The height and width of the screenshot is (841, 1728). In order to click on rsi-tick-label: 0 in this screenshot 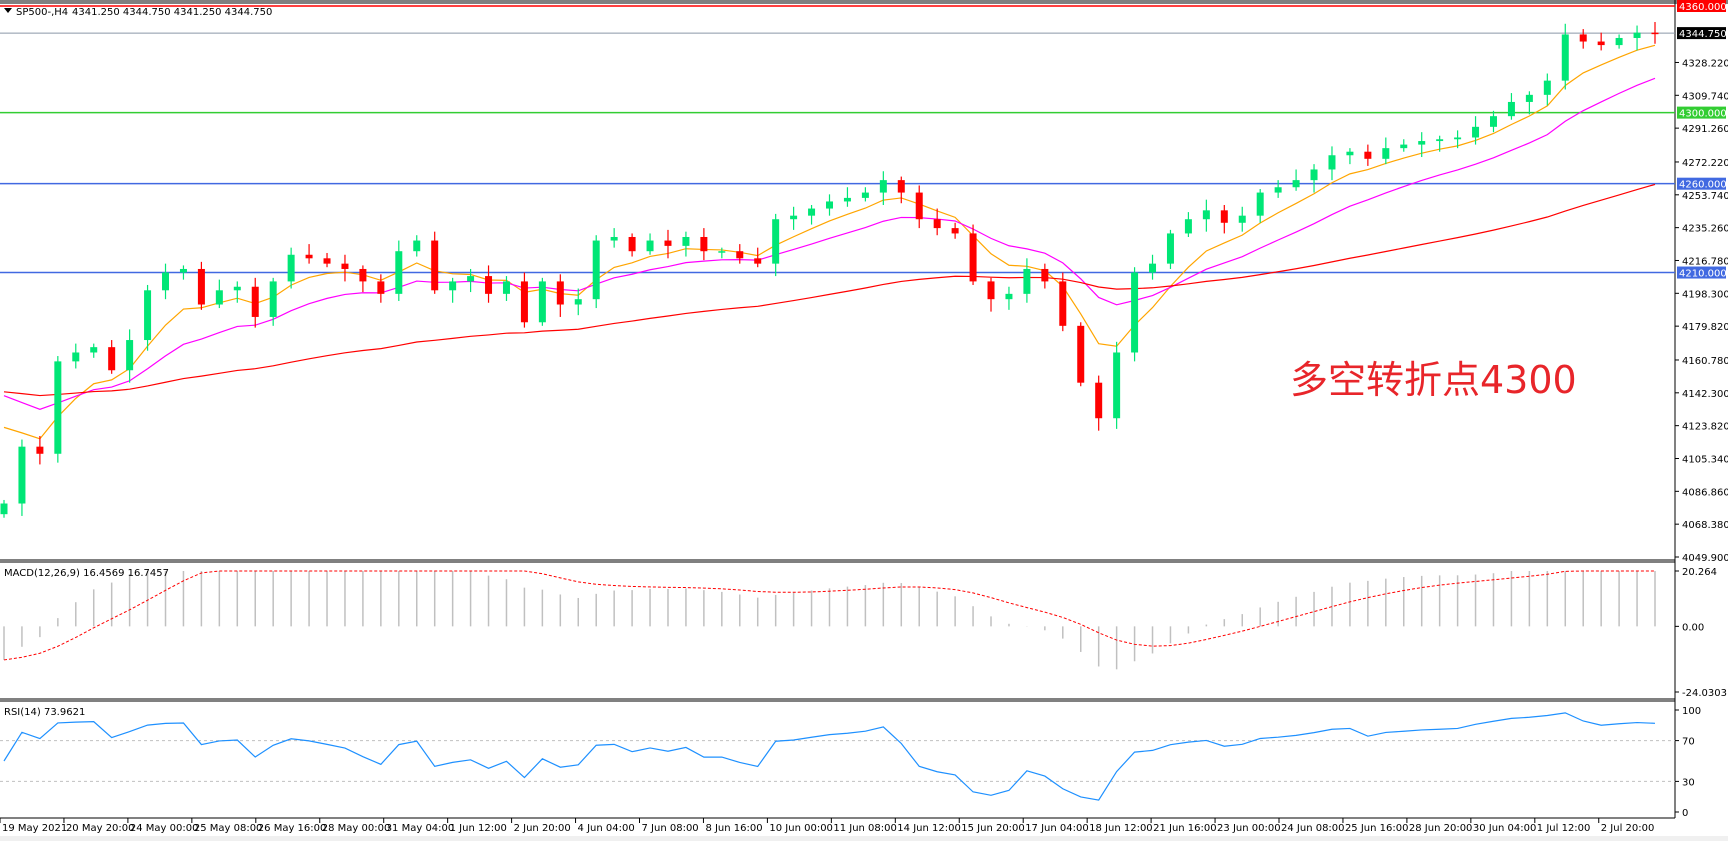, I will do `click(1685, 813)`.